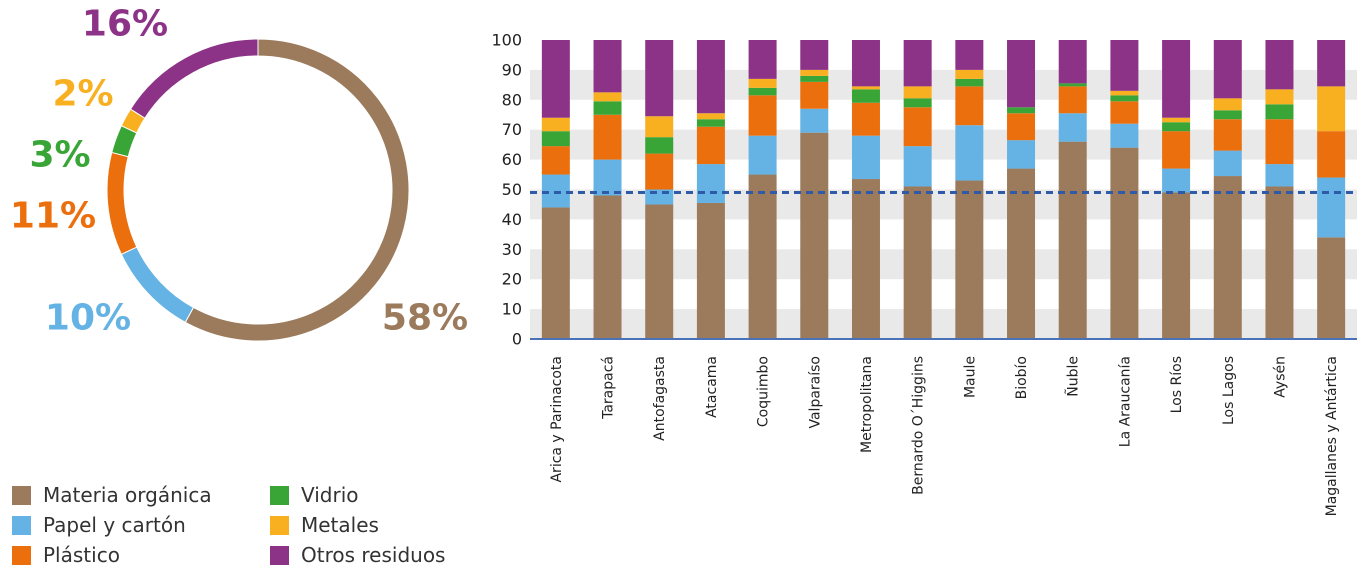  Describe the element at coordinates (88, 318) in the screenshot. I see `donut-label-papel-y-carton: 10%` at that location.